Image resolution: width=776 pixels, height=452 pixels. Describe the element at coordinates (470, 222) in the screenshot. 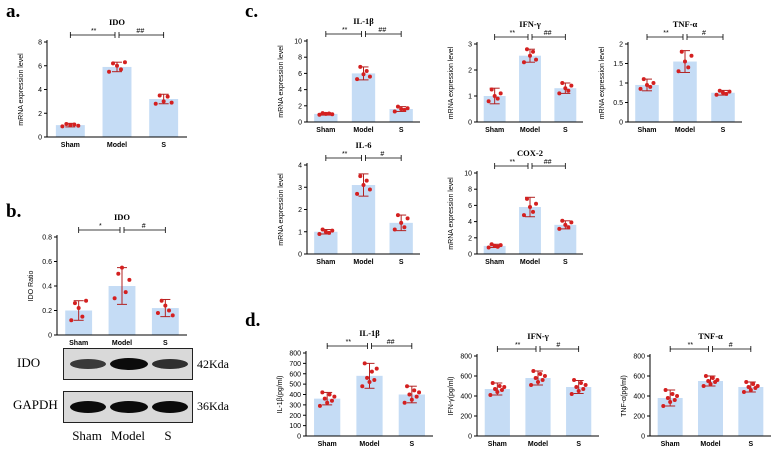

I see `y-tick-label: 4` at that location.